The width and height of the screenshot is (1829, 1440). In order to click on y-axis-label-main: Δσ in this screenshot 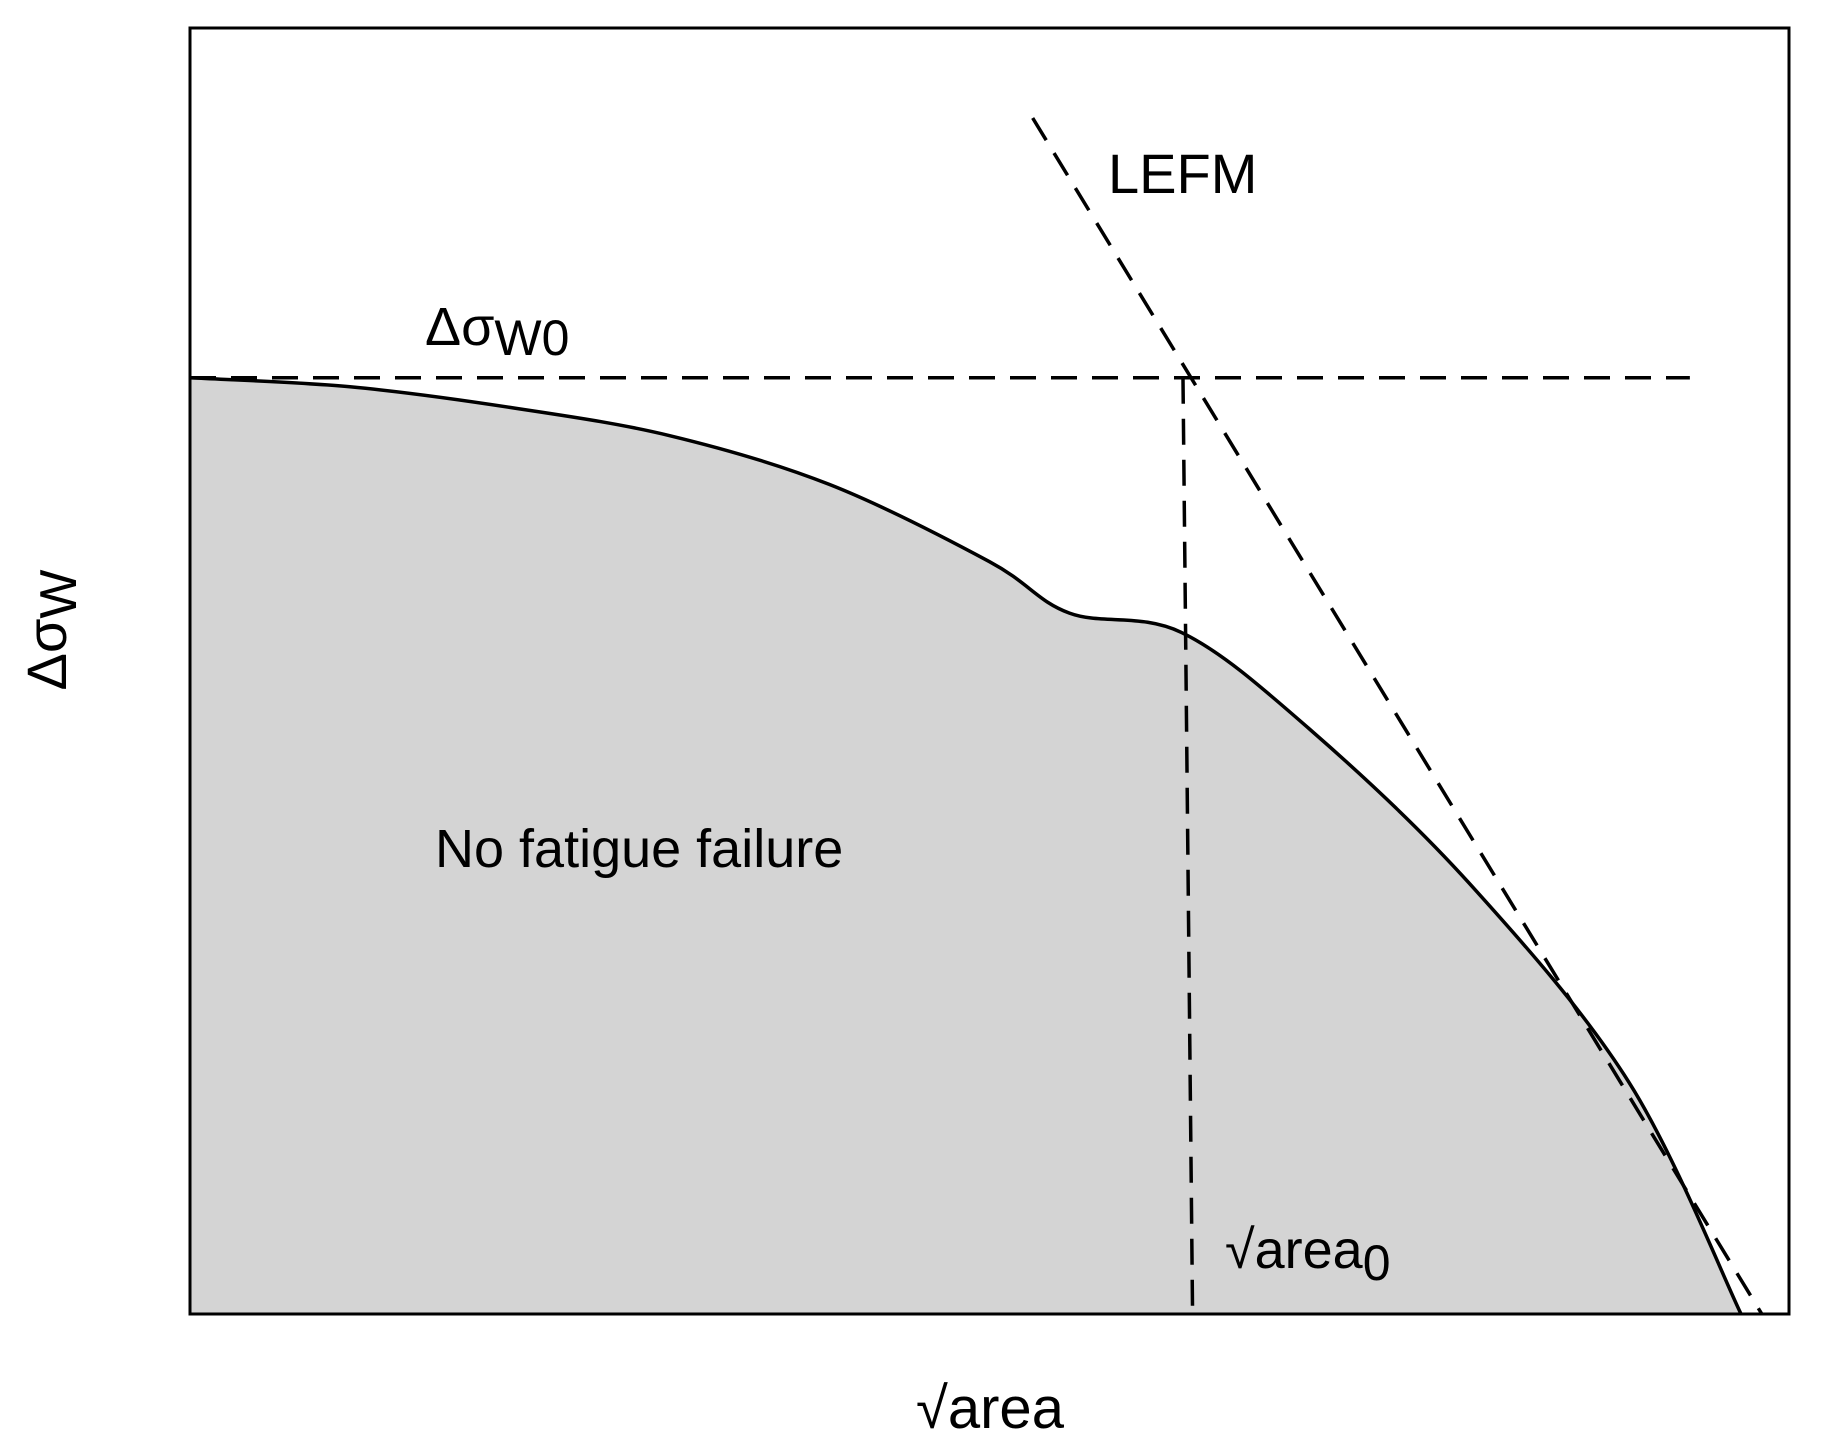, I will do `click(46, 655)`.